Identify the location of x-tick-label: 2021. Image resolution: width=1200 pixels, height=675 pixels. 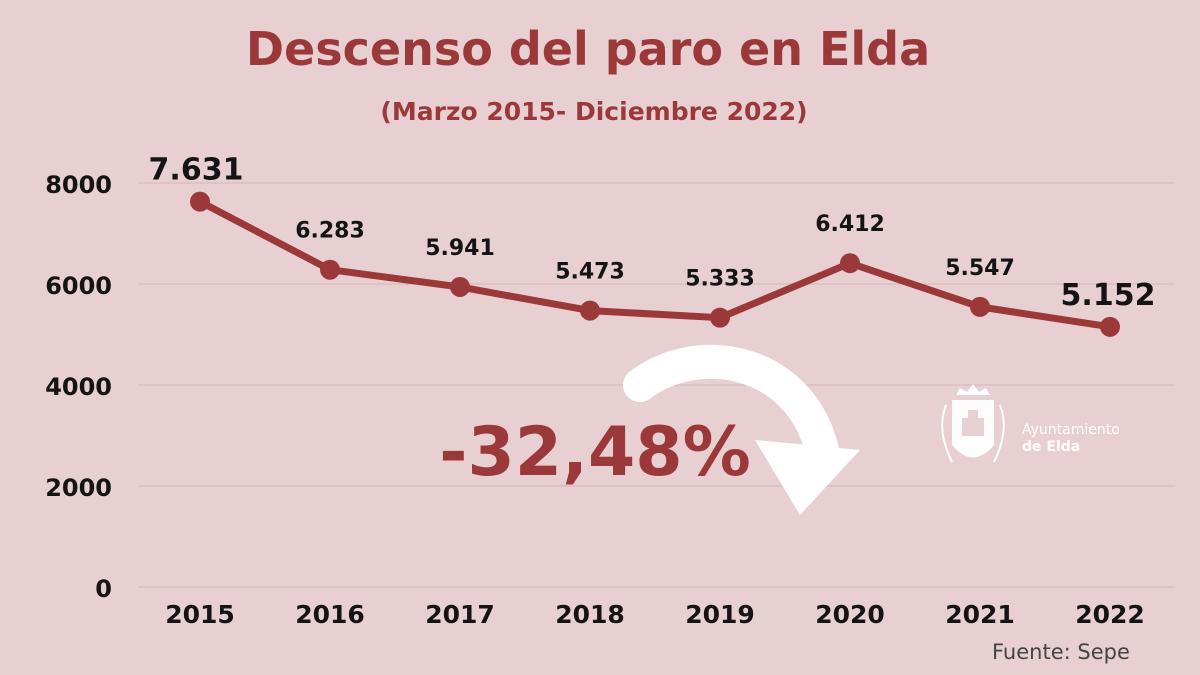
(980, 614).